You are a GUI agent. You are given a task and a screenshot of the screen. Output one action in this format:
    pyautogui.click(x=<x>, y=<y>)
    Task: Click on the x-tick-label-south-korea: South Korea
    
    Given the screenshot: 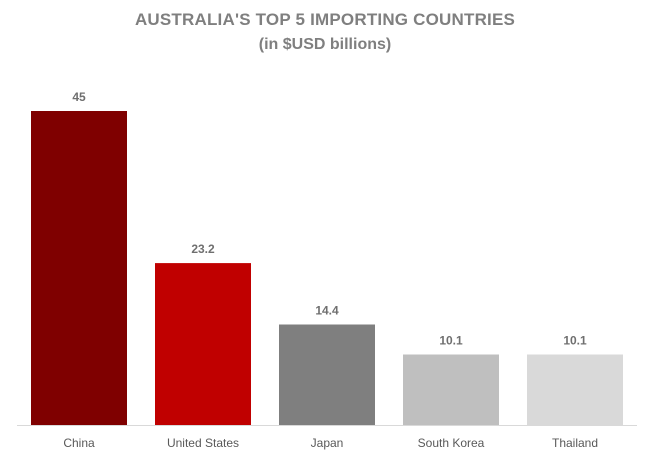 What is the action you would take?
    pyautogui.click(x=451, y=443)
    